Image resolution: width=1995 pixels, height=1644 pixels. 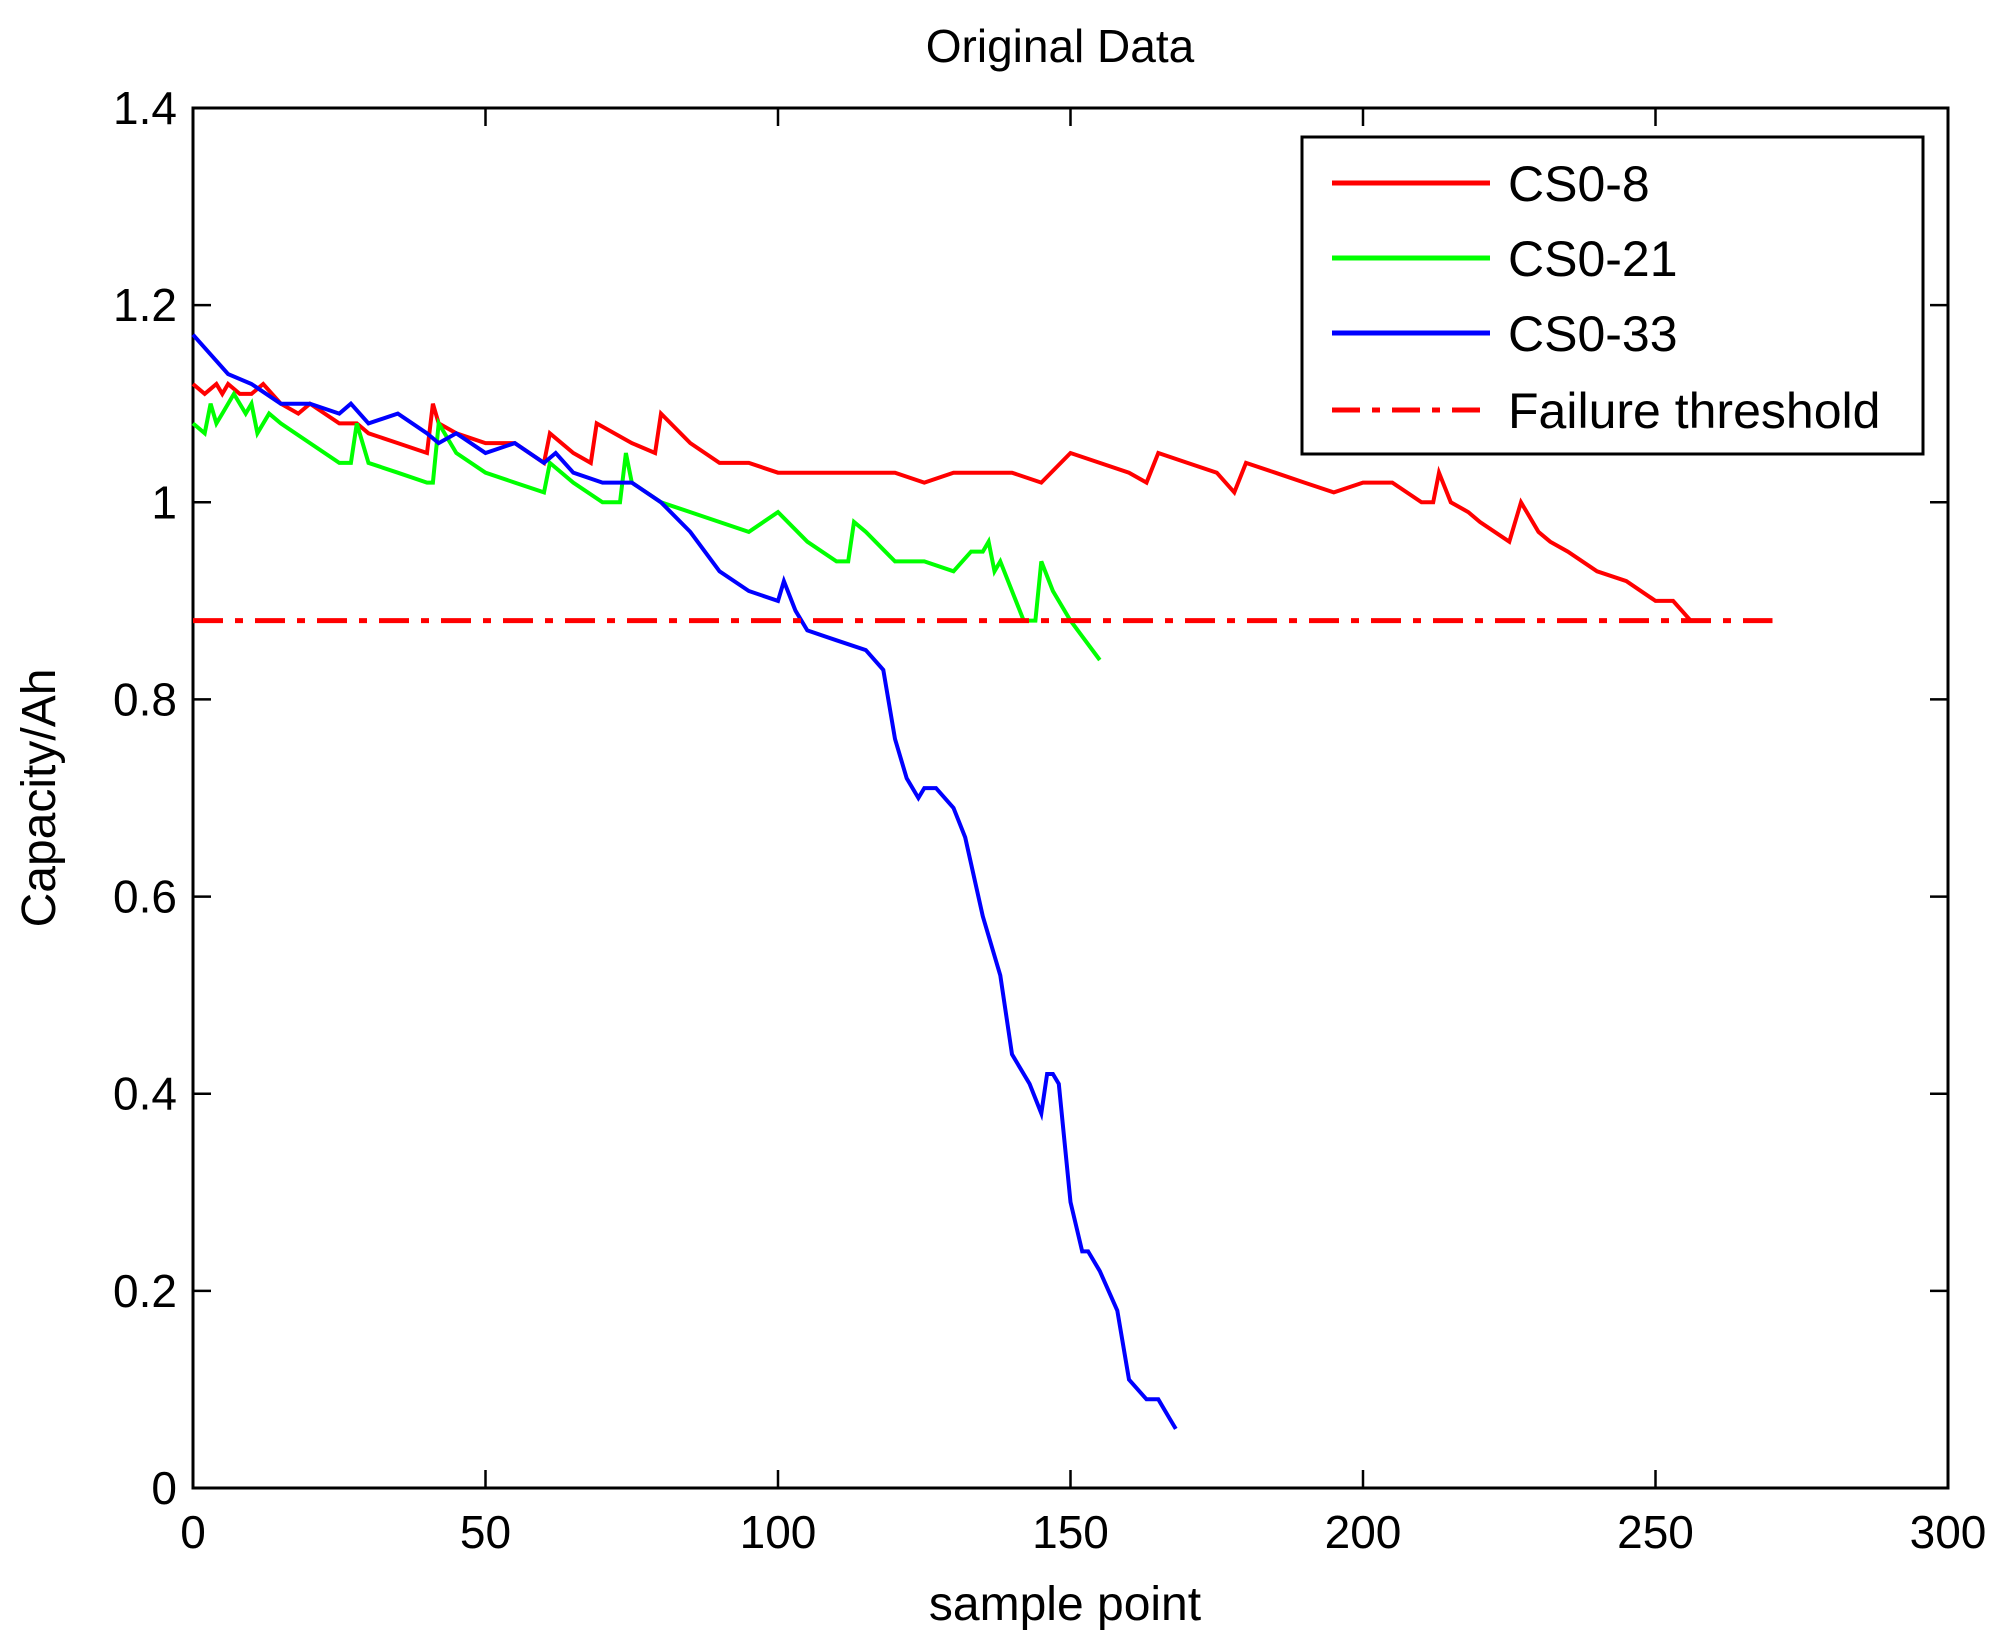 What do you see at coordinates (1579, 184) in the screenshot?
I see `legend-label: CS0-8` at bounding box center [1579, 184].